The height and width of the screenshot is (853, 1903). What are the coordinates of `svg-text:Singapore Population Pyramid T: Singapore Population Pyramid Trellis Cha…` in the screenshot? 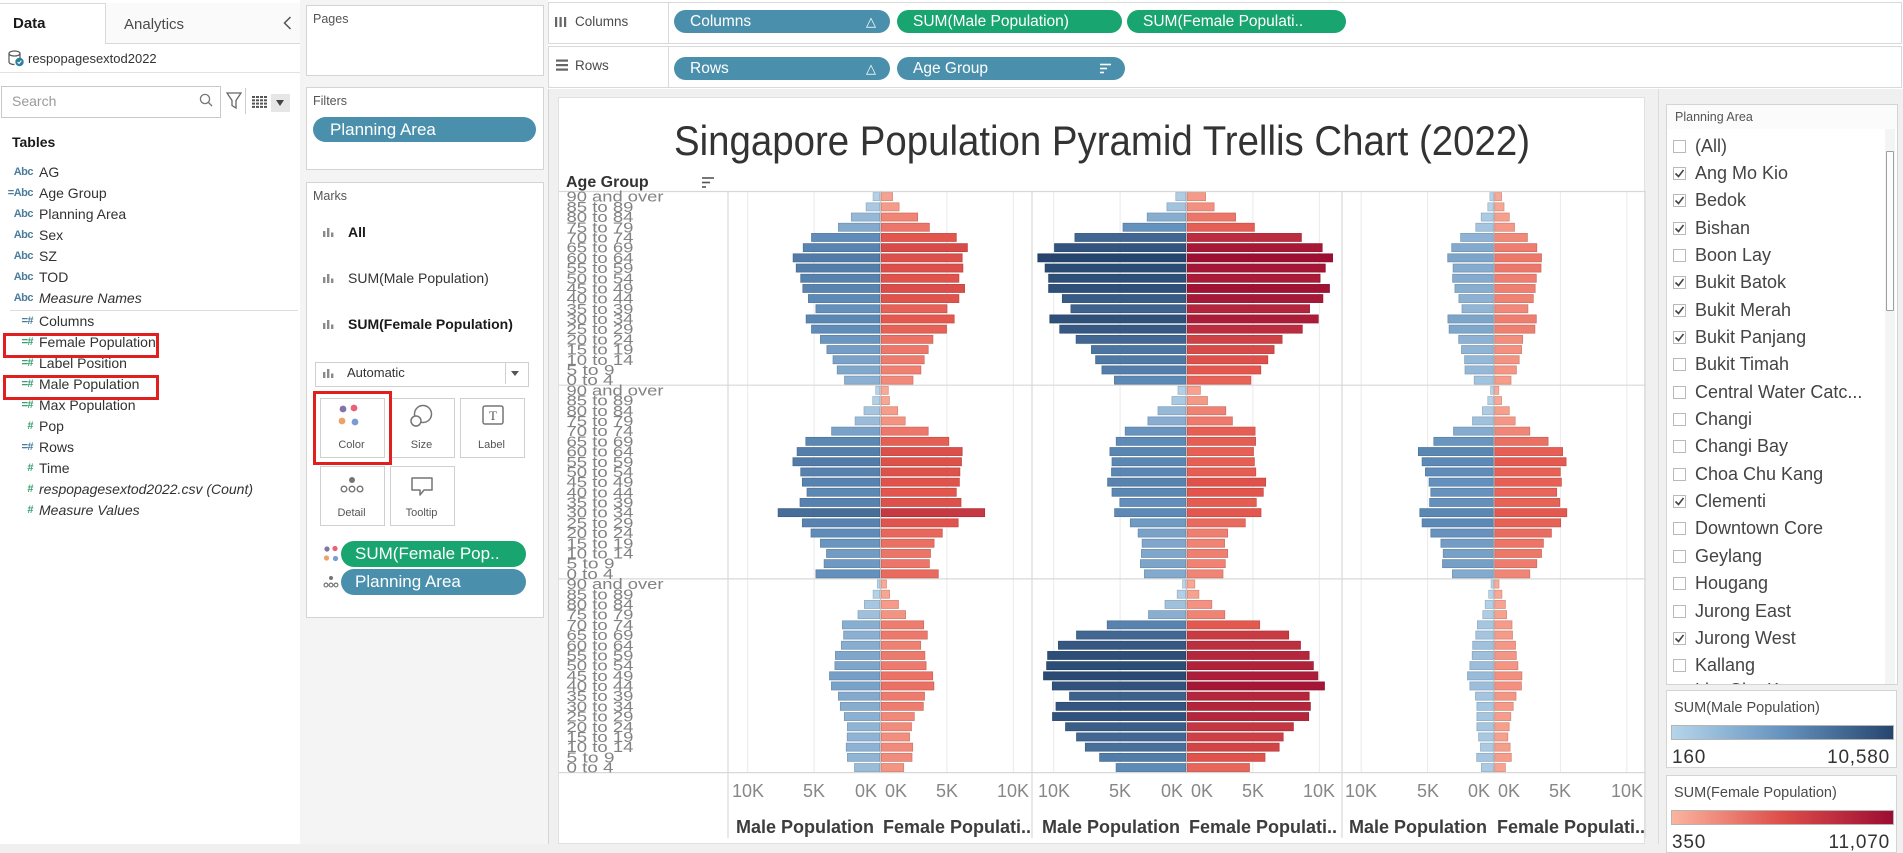 It's located at (1102, 140).